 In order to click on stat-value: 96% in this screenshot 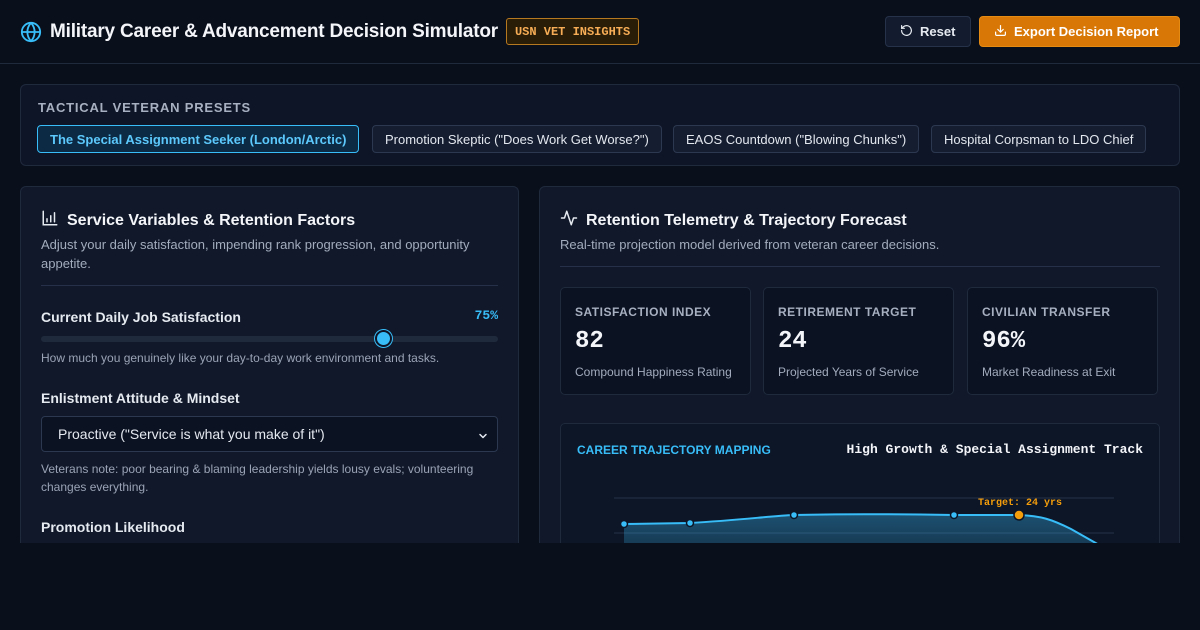, I will do `click(1004, 341)`.